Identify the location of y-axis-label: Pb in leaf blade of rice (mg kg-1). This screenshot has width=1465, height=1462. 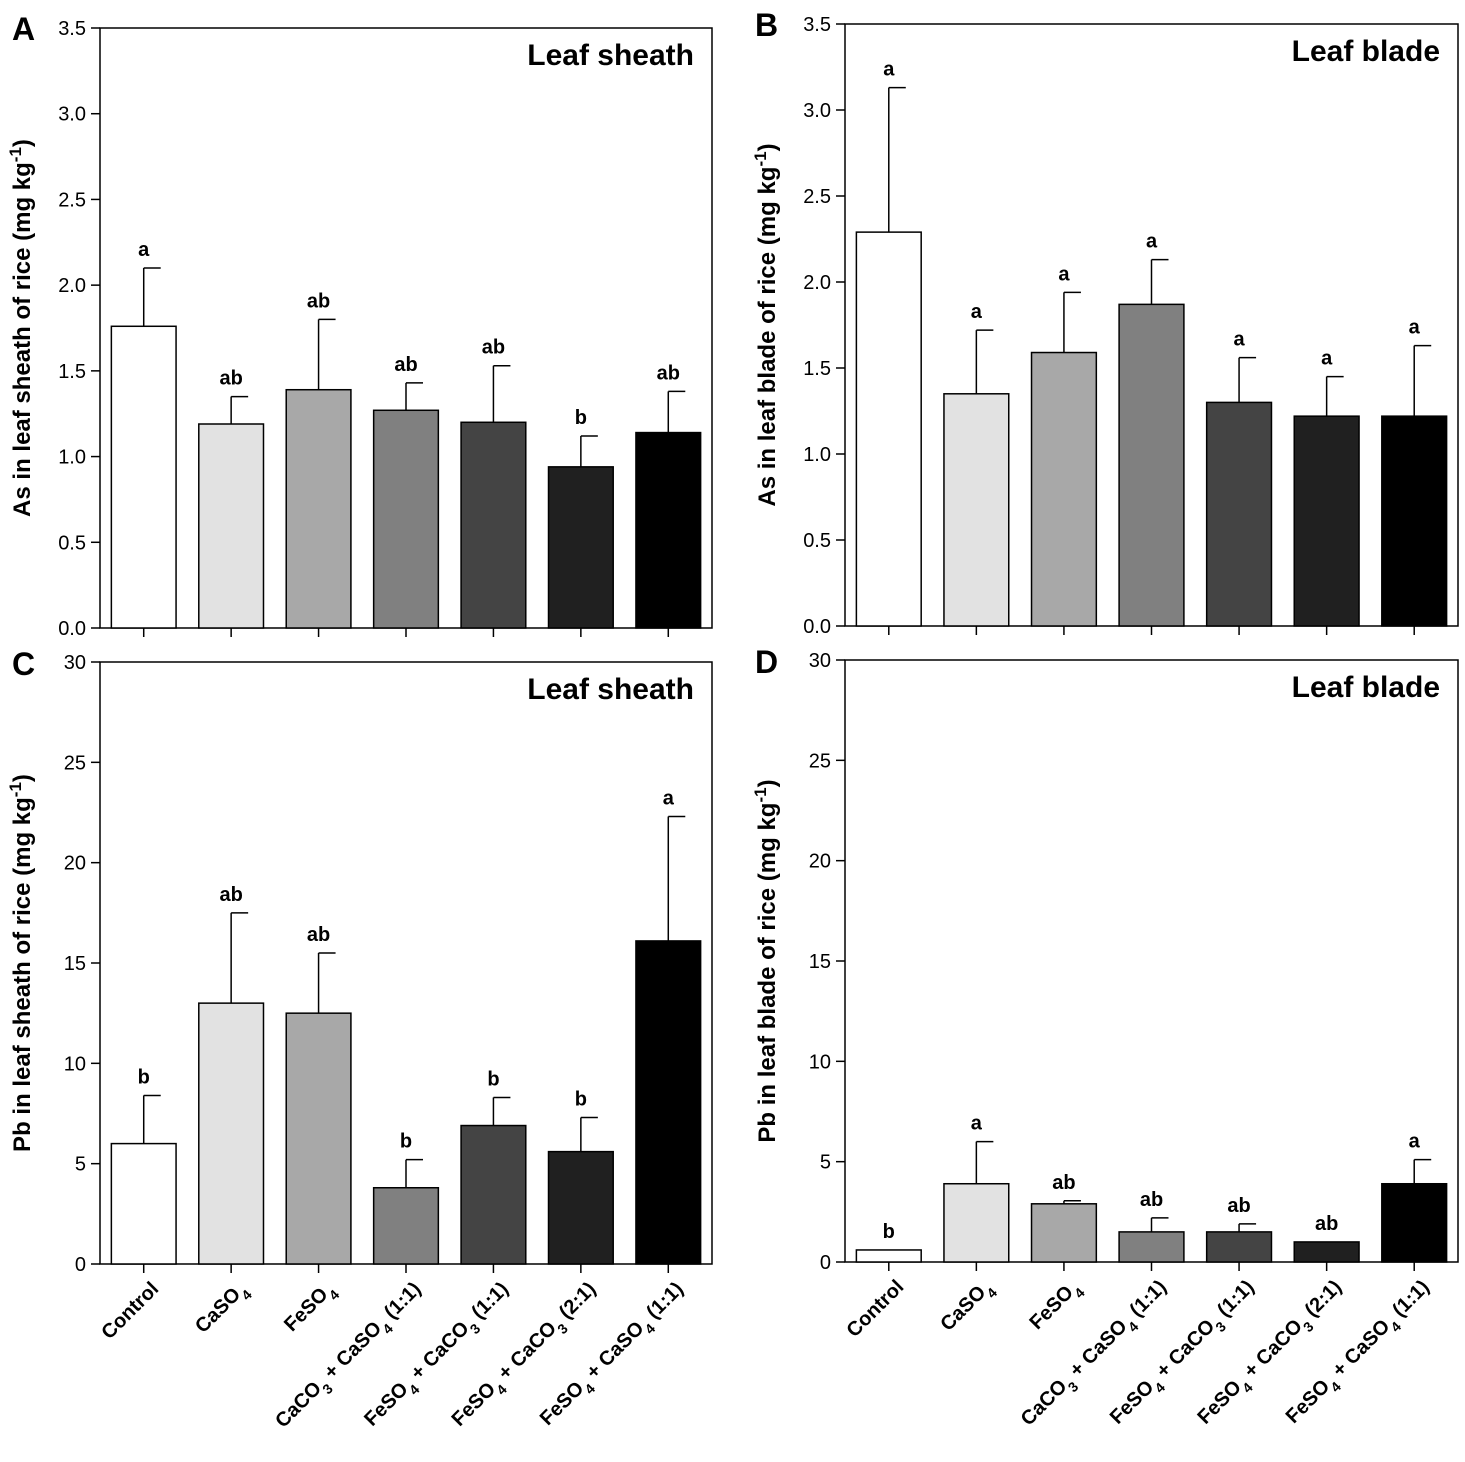
(766, 960).